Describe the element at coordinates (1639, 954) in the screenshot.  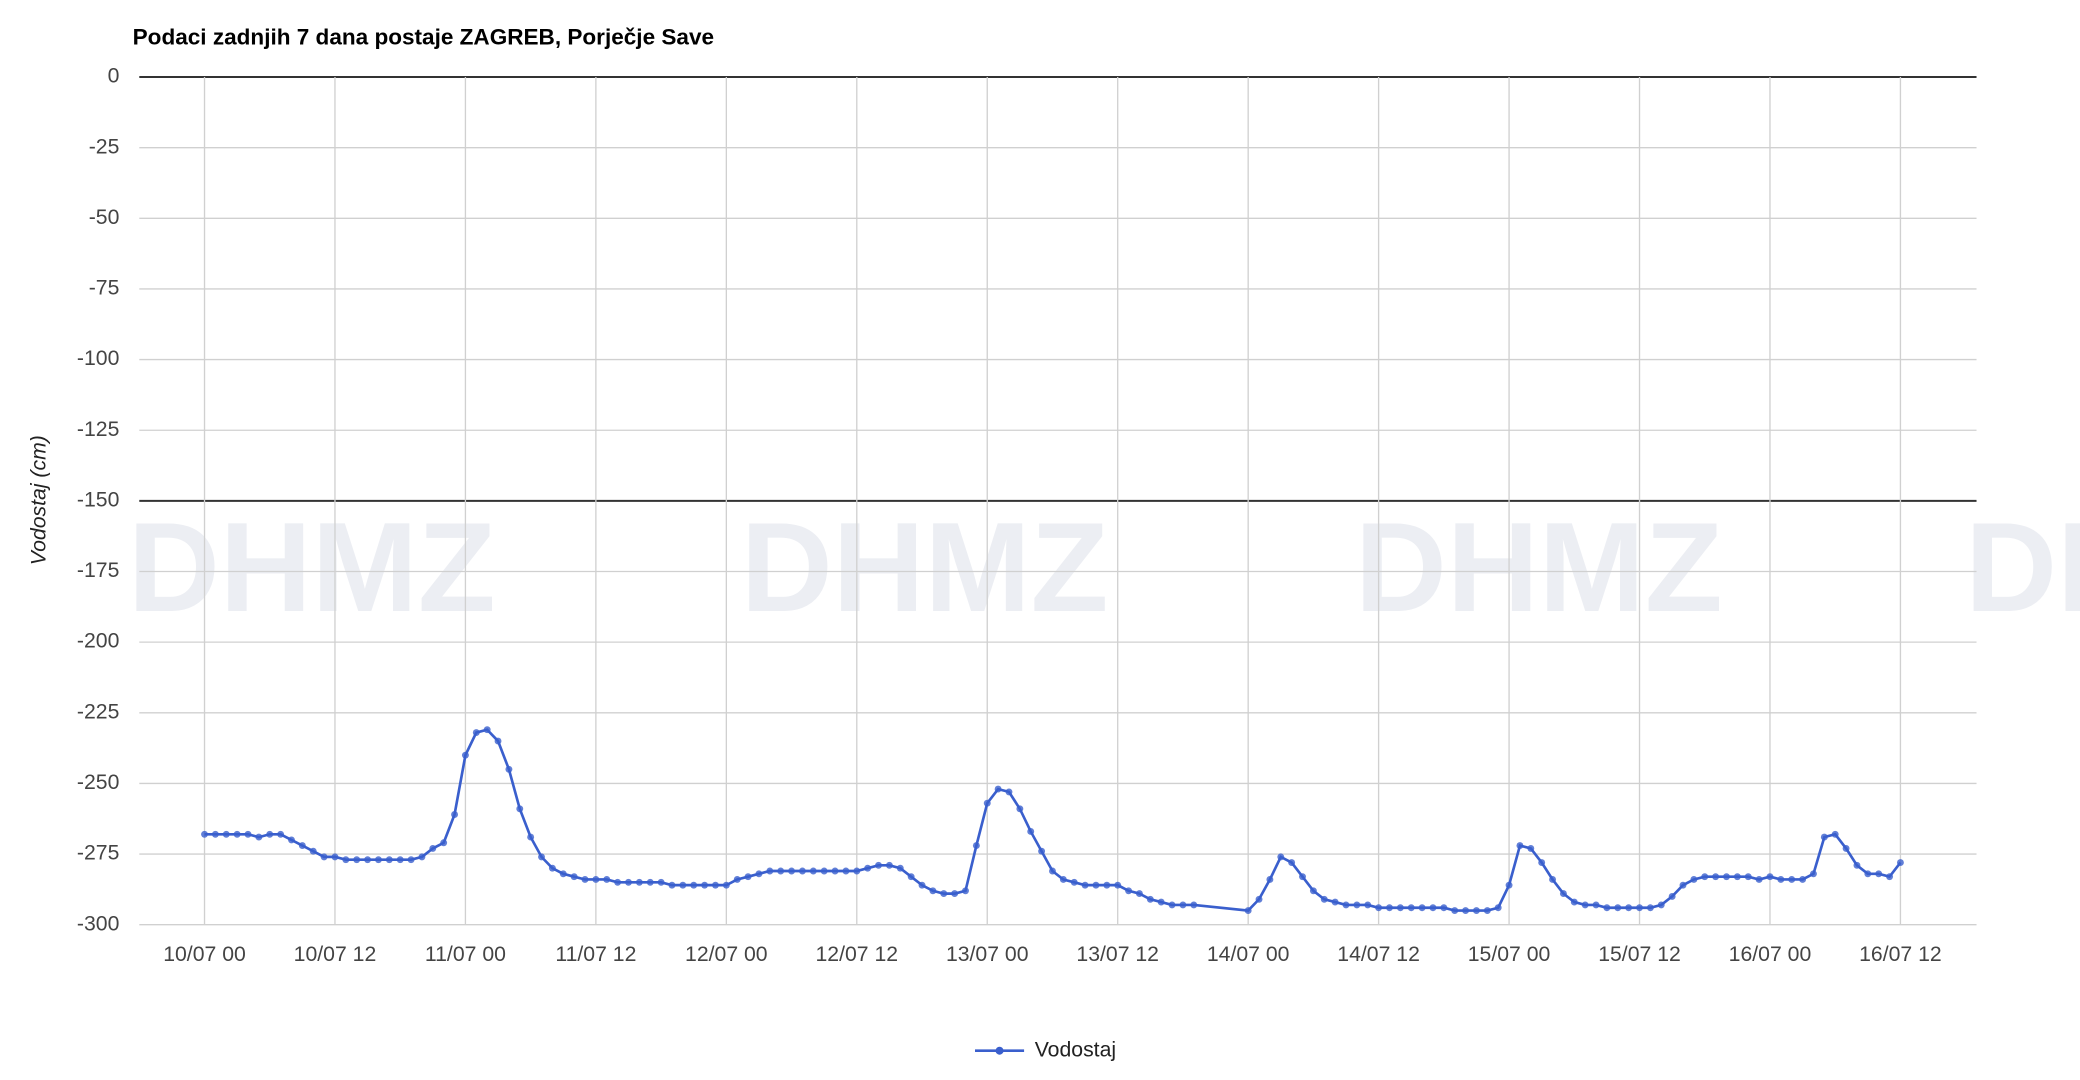
I see `x-tick-label: 15/07 12` at that location.